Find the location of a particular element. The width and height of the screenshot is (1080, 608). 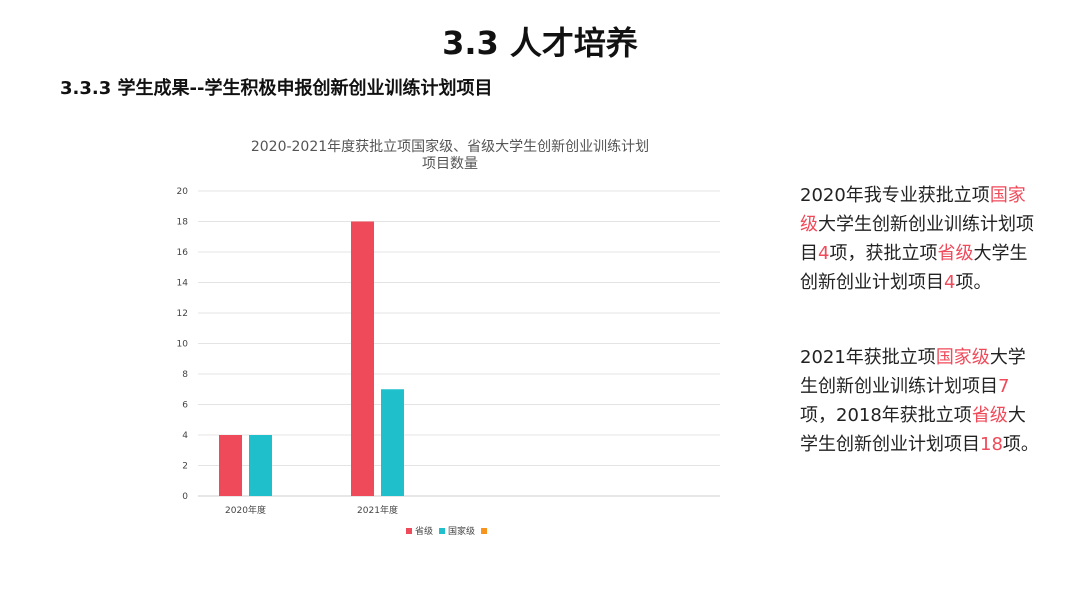

legend-label: 省级 is located at coordinates (424, 531).